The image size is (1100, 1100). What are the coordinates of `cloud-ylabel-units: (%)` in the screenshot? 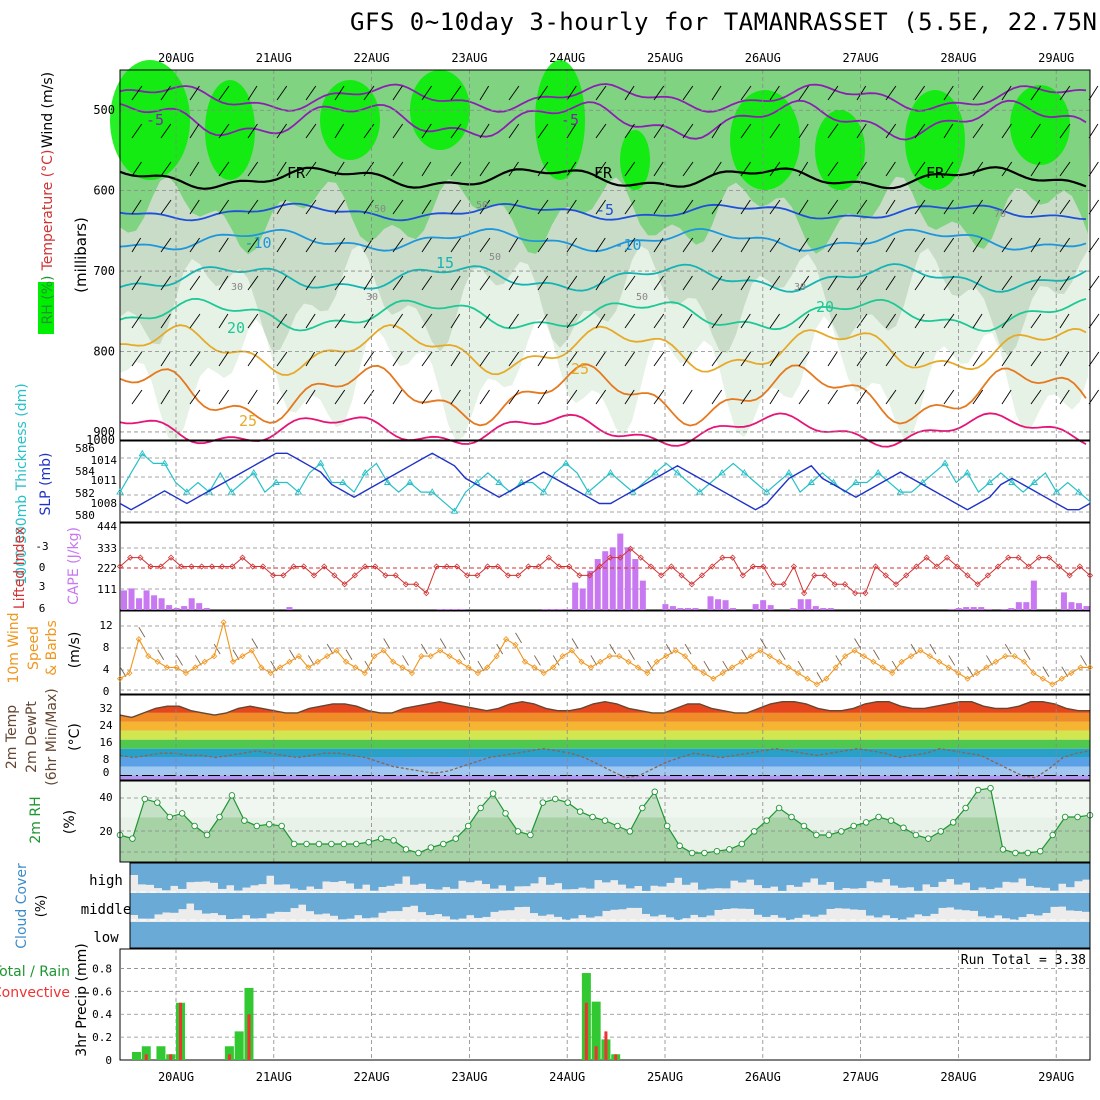 It's located at (41, 906).